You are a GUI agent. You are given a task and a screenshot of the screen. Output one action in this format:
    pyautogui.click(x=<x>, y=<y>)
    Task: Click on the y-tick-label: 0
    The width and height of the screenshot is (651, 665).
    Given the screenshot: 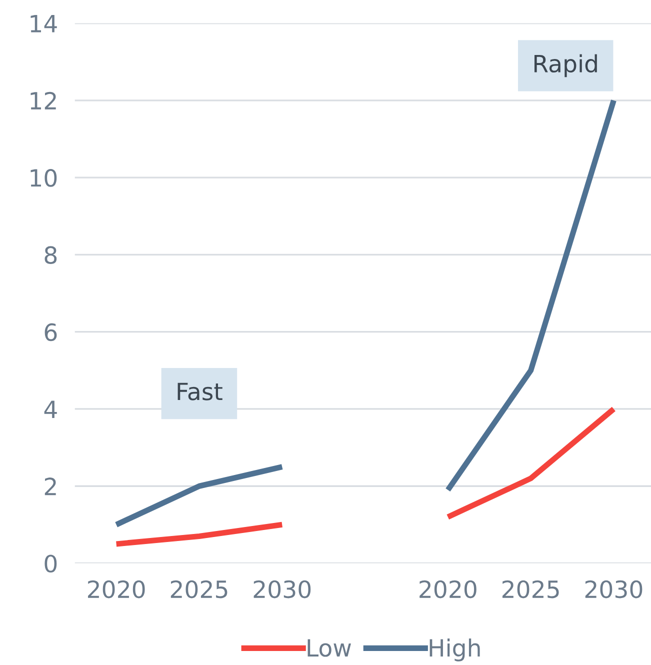 What is the action you would take?
    pyautogui.click(x=50, y=563)
    